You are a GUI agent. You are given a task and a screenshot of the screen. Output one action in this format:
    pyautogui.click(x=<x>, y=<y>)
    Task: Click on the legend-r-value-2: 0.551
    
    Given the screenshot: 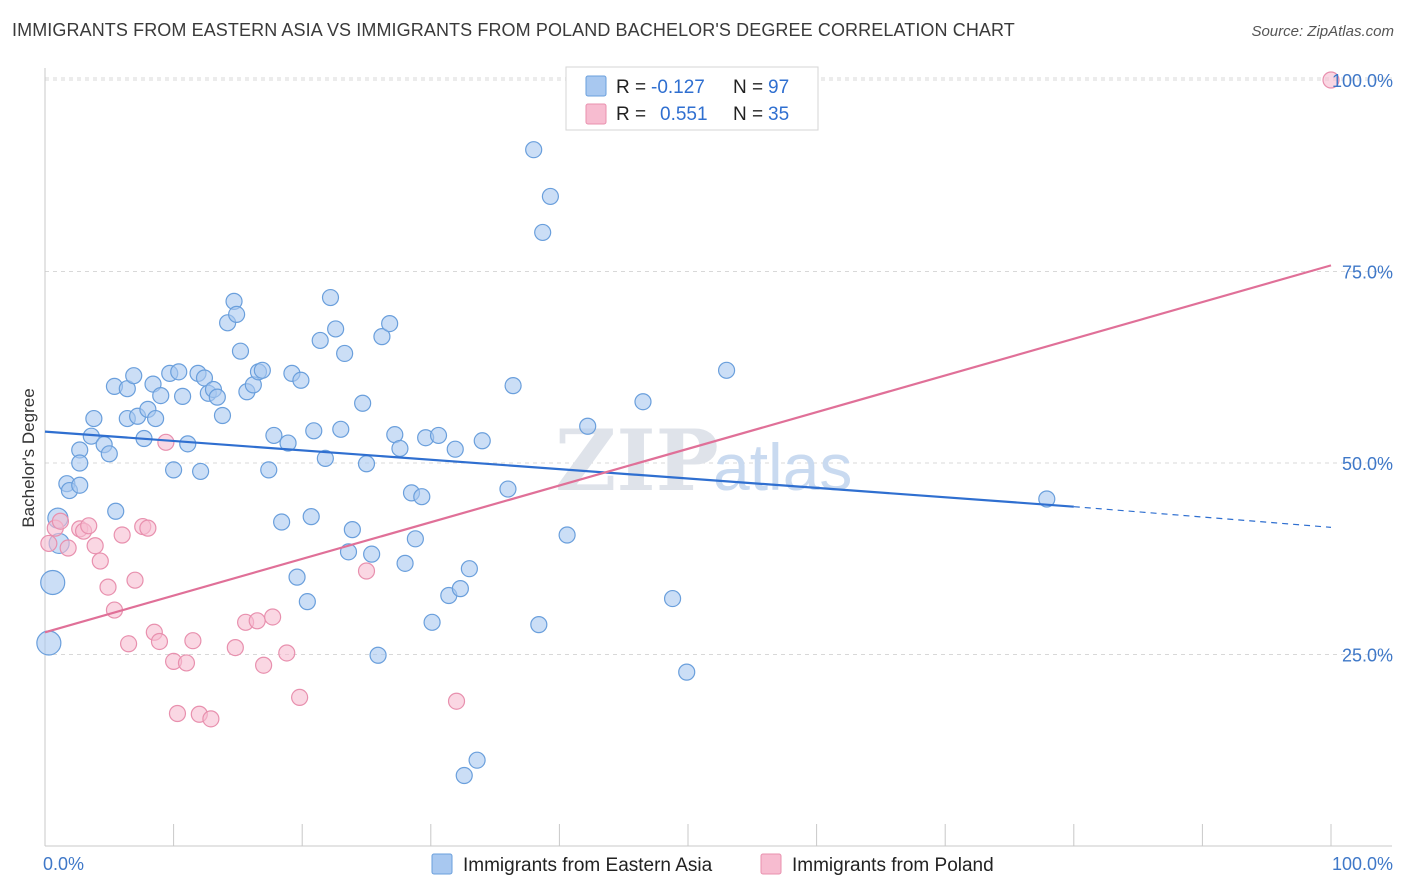 What is the action you would take?
    pyautogui.click(x=684, y=114)
    